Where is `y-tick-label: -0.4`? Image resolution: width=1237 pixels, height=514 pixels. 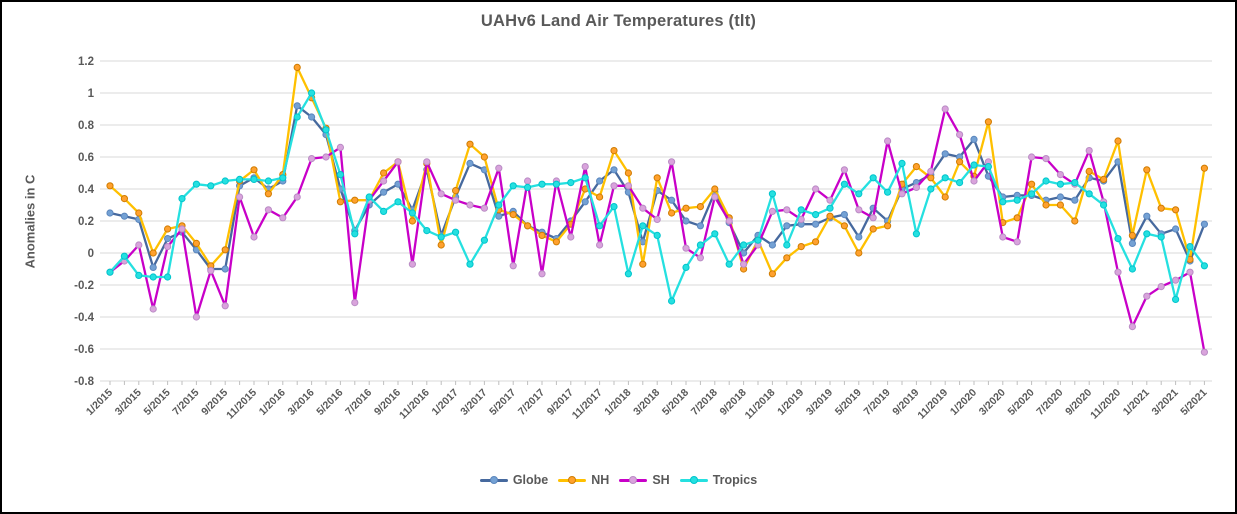 y-tick-label: -0.4 is located at coordinates (84, 318).